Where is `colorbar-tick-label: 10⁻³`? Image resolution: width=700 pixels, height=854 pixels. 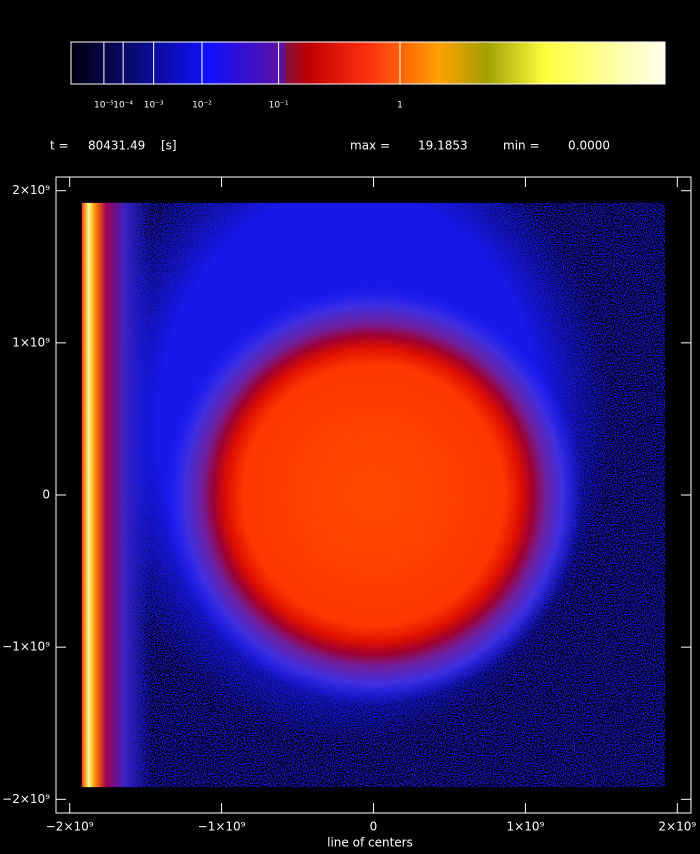 colorbar-tick-label: 10⁻³ is located at coordinates (154, 106).